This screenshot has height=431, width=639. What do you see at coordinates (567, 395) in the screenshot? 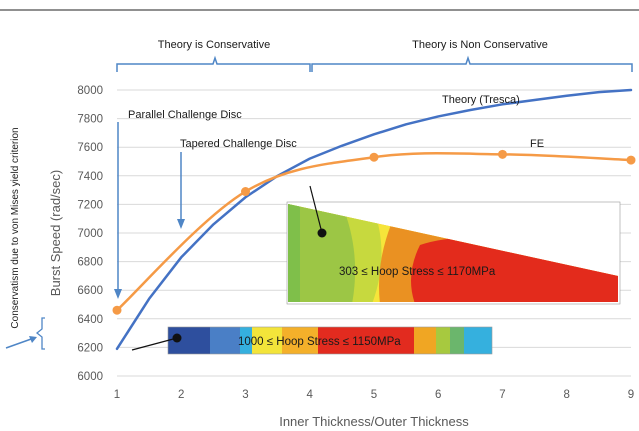
I see `x-tick-8: 8` at bounding box center [567, 395].